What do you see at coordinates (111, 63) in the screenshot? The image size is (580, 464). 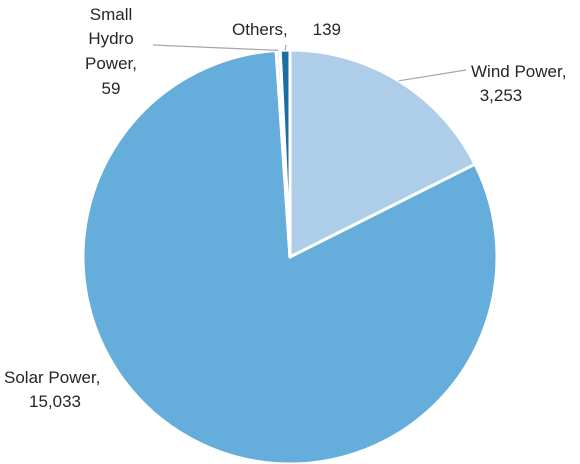 I see `label-small-hydro-line3: Power,` at bounding box center [111, 63].